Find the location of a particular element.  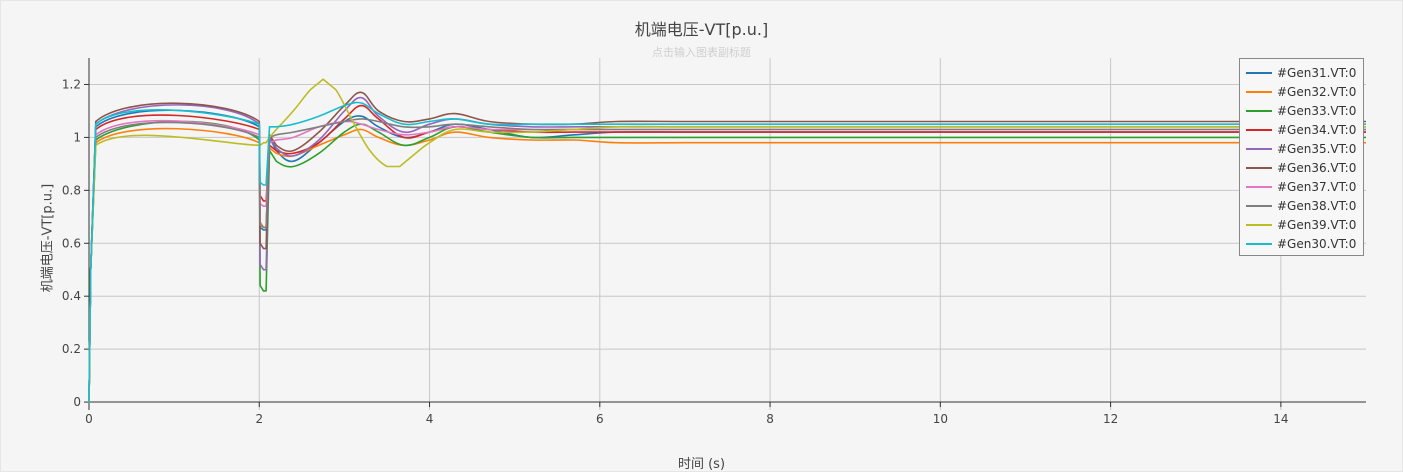

legend-label: #Gen32.VT:0 is located at coordinates (1317, 91).